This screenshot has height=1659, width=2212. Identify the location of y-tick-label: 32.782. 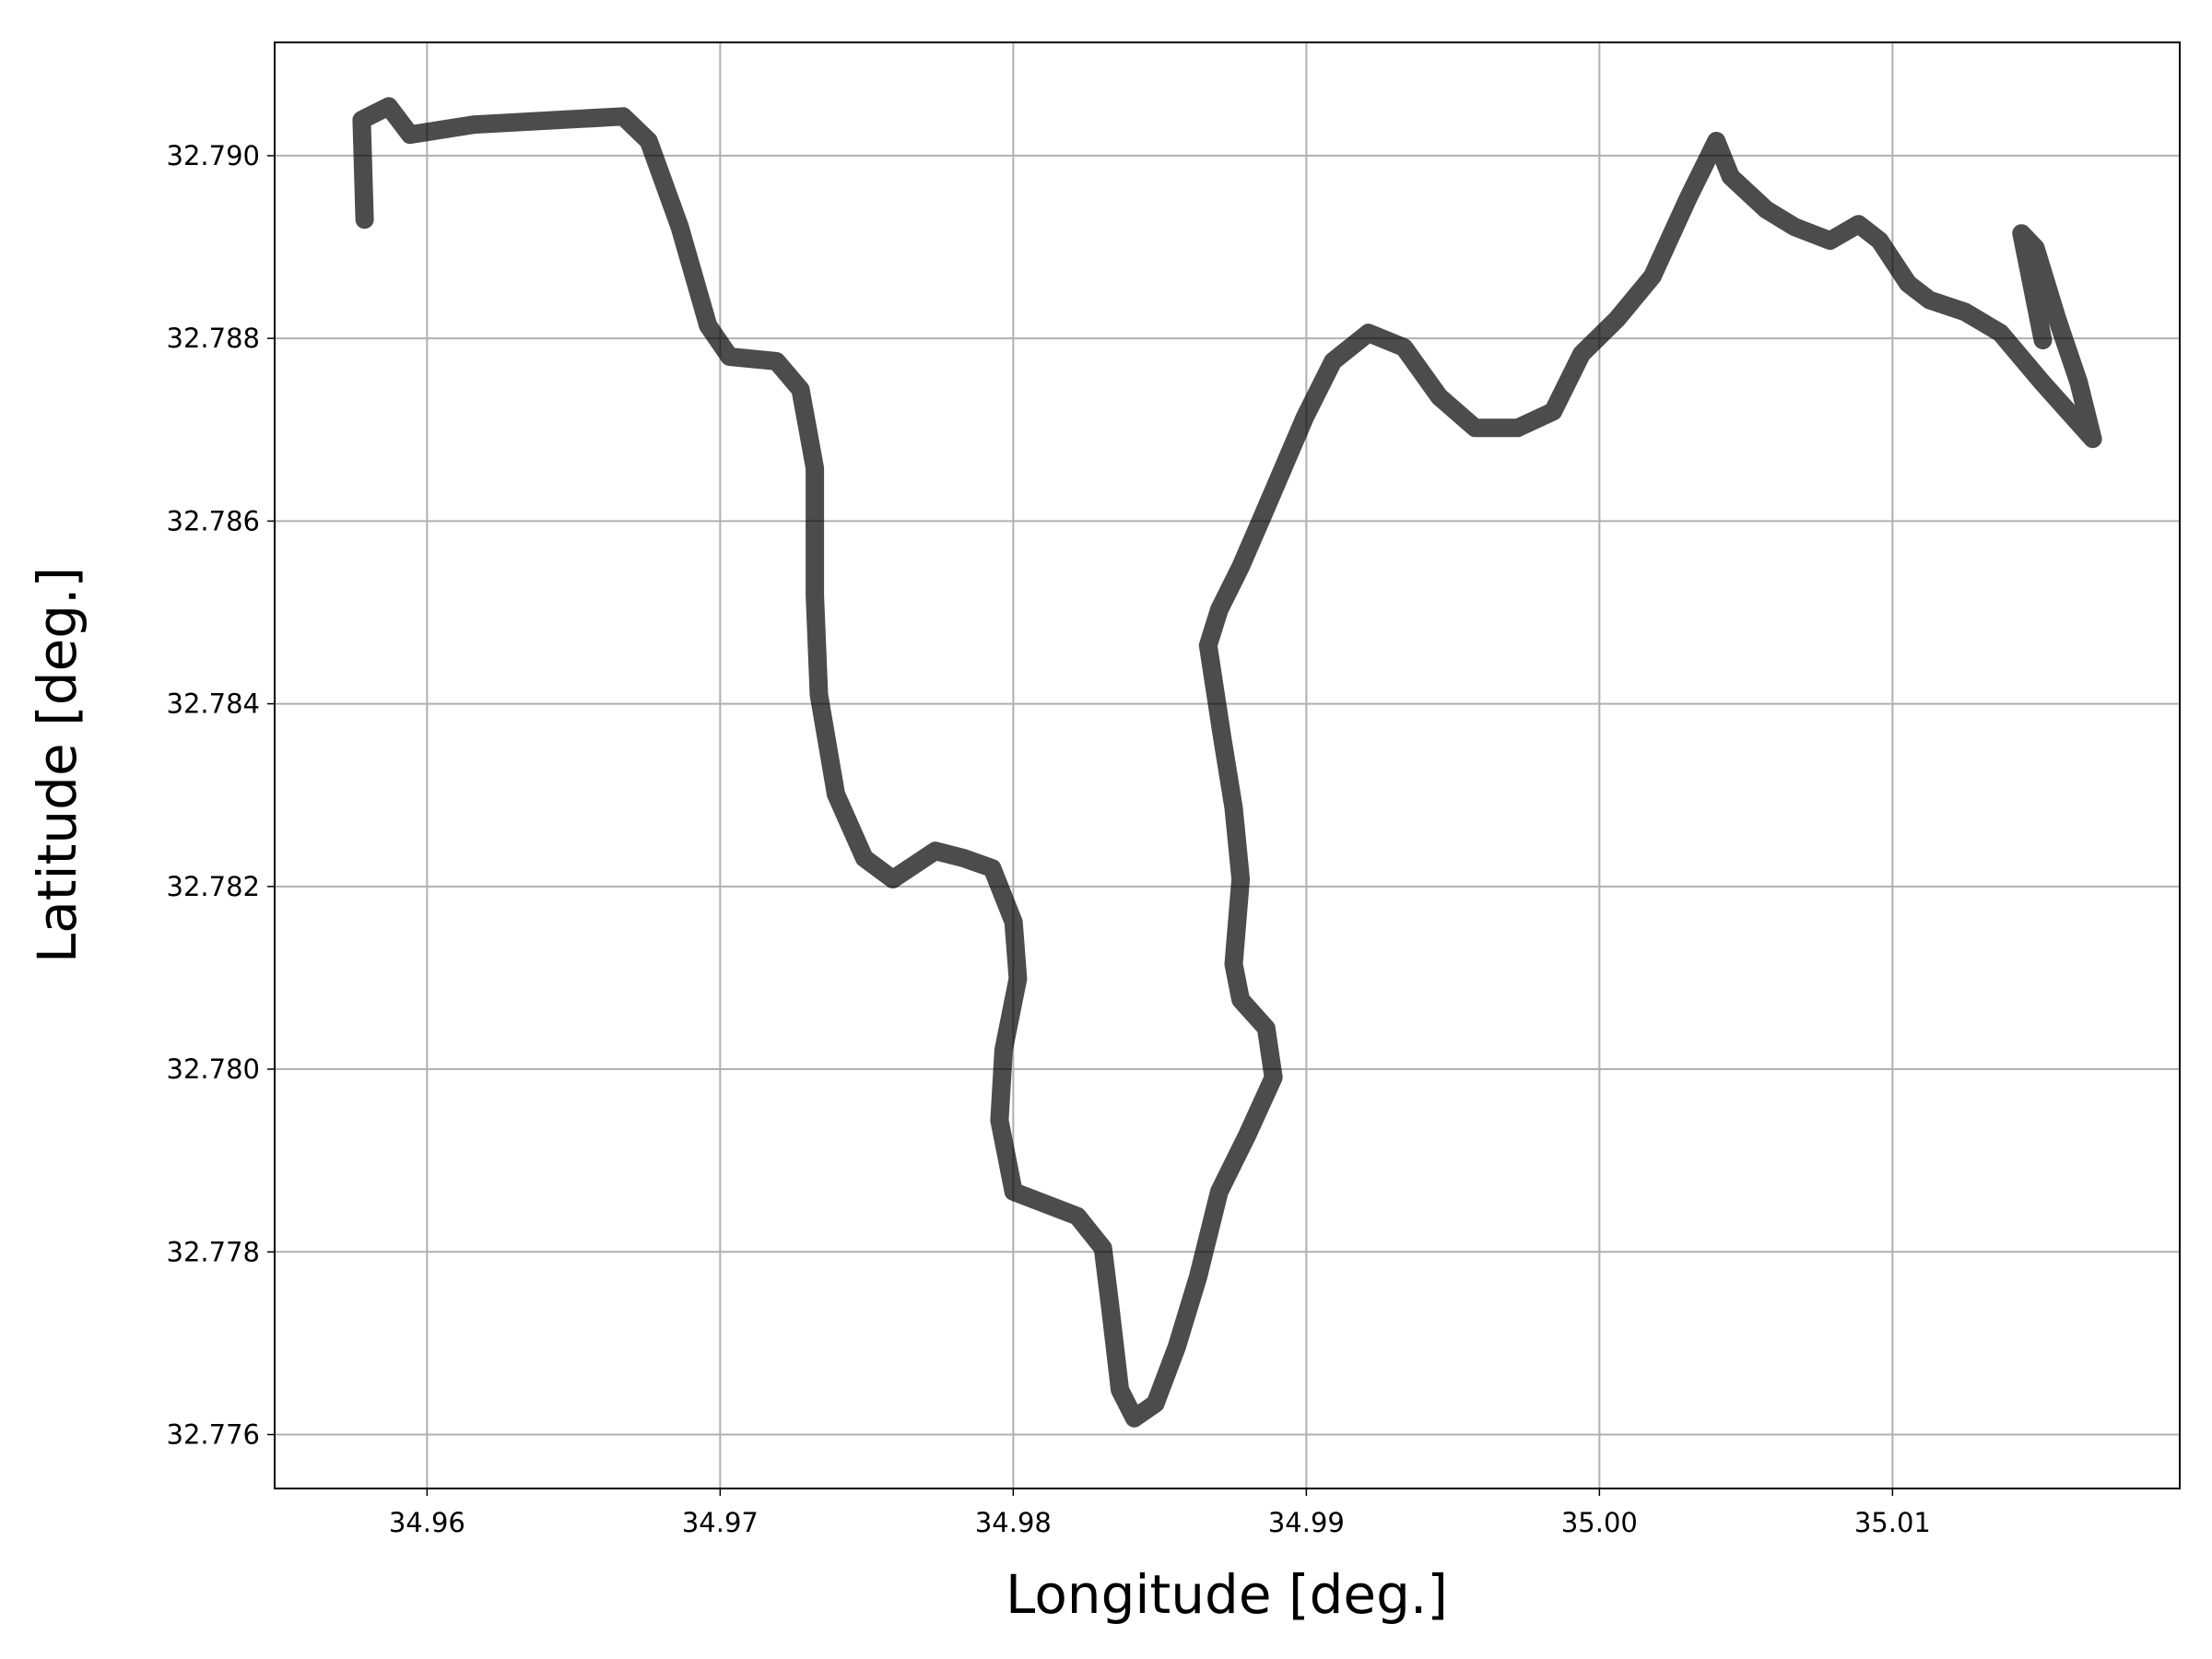
(213, 886).